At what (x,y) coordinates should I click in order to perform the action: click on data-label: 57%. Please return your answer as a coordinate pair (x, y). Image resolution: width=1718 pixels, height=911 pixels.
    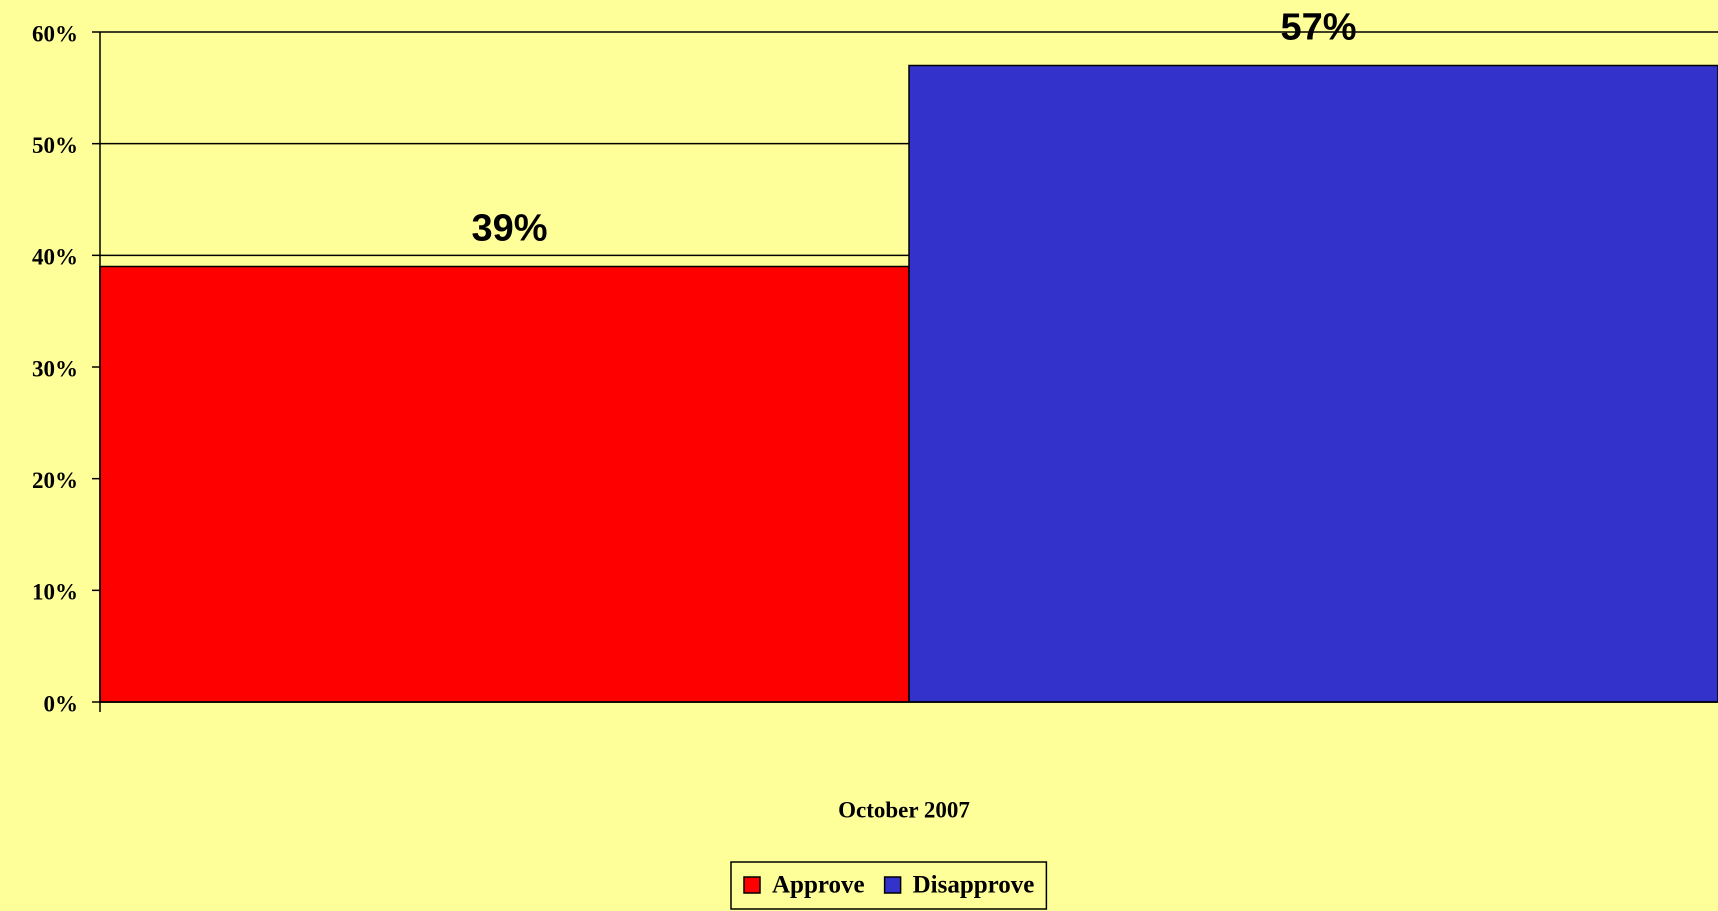
    Looking at the image, I should click on (1318, 28).